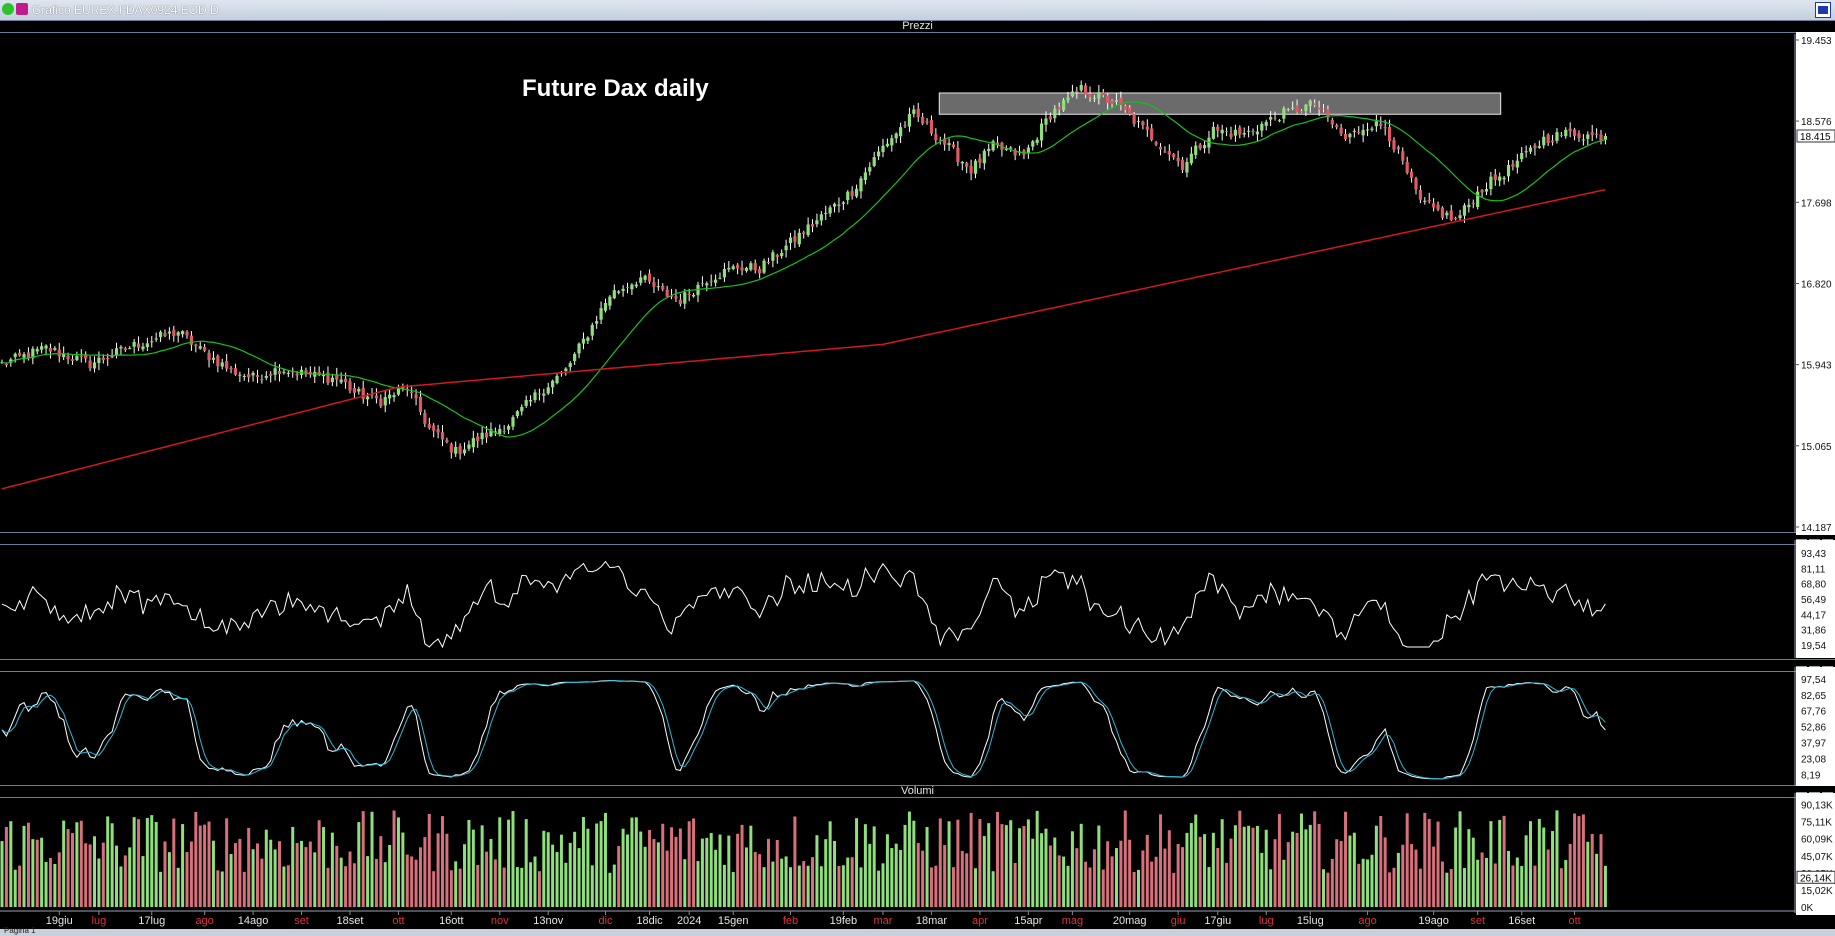 The image size is (1835, 936). I want to click on status-dot-icon, so click(8, 9).